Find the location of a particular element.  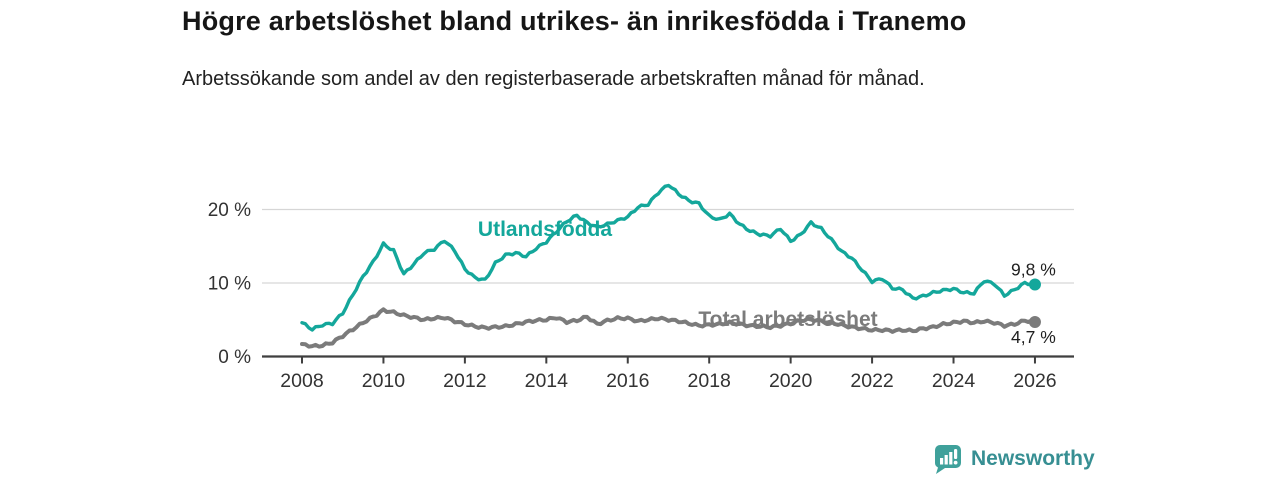

footer-branding: Newsworthy is located at coordinates (1014, 459).